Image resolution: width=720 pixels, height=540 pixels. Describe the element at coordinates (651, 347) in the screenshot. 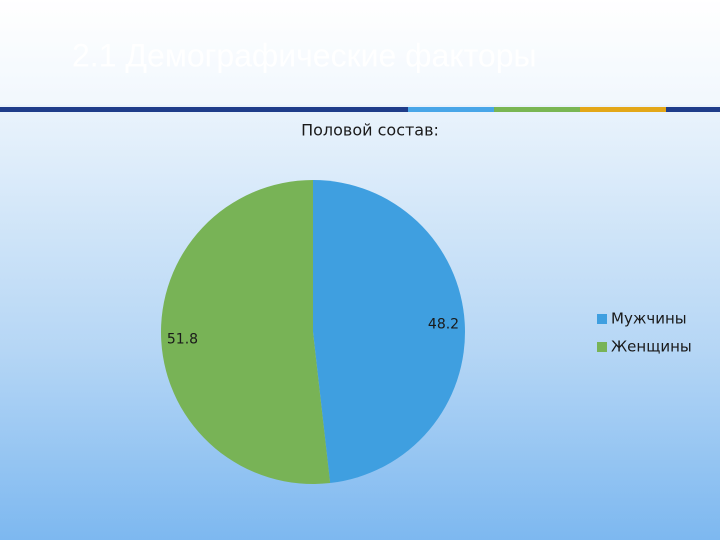

I see `legend-label: Женщины` at that location.